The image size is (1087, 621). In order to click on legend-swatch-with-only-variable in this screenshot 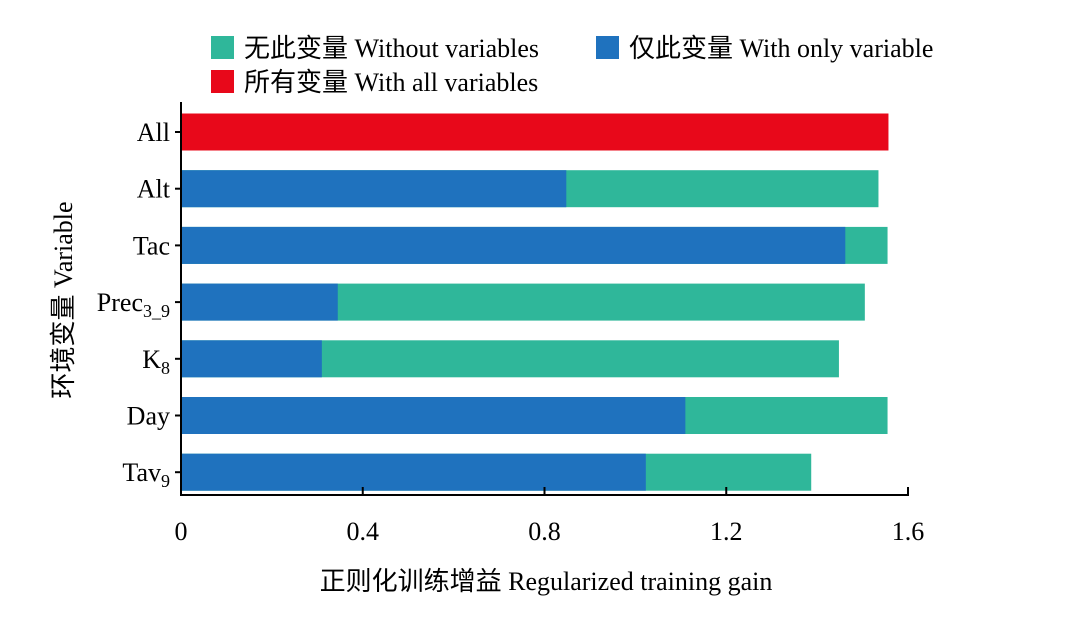, I will do `click(607, 47)`.